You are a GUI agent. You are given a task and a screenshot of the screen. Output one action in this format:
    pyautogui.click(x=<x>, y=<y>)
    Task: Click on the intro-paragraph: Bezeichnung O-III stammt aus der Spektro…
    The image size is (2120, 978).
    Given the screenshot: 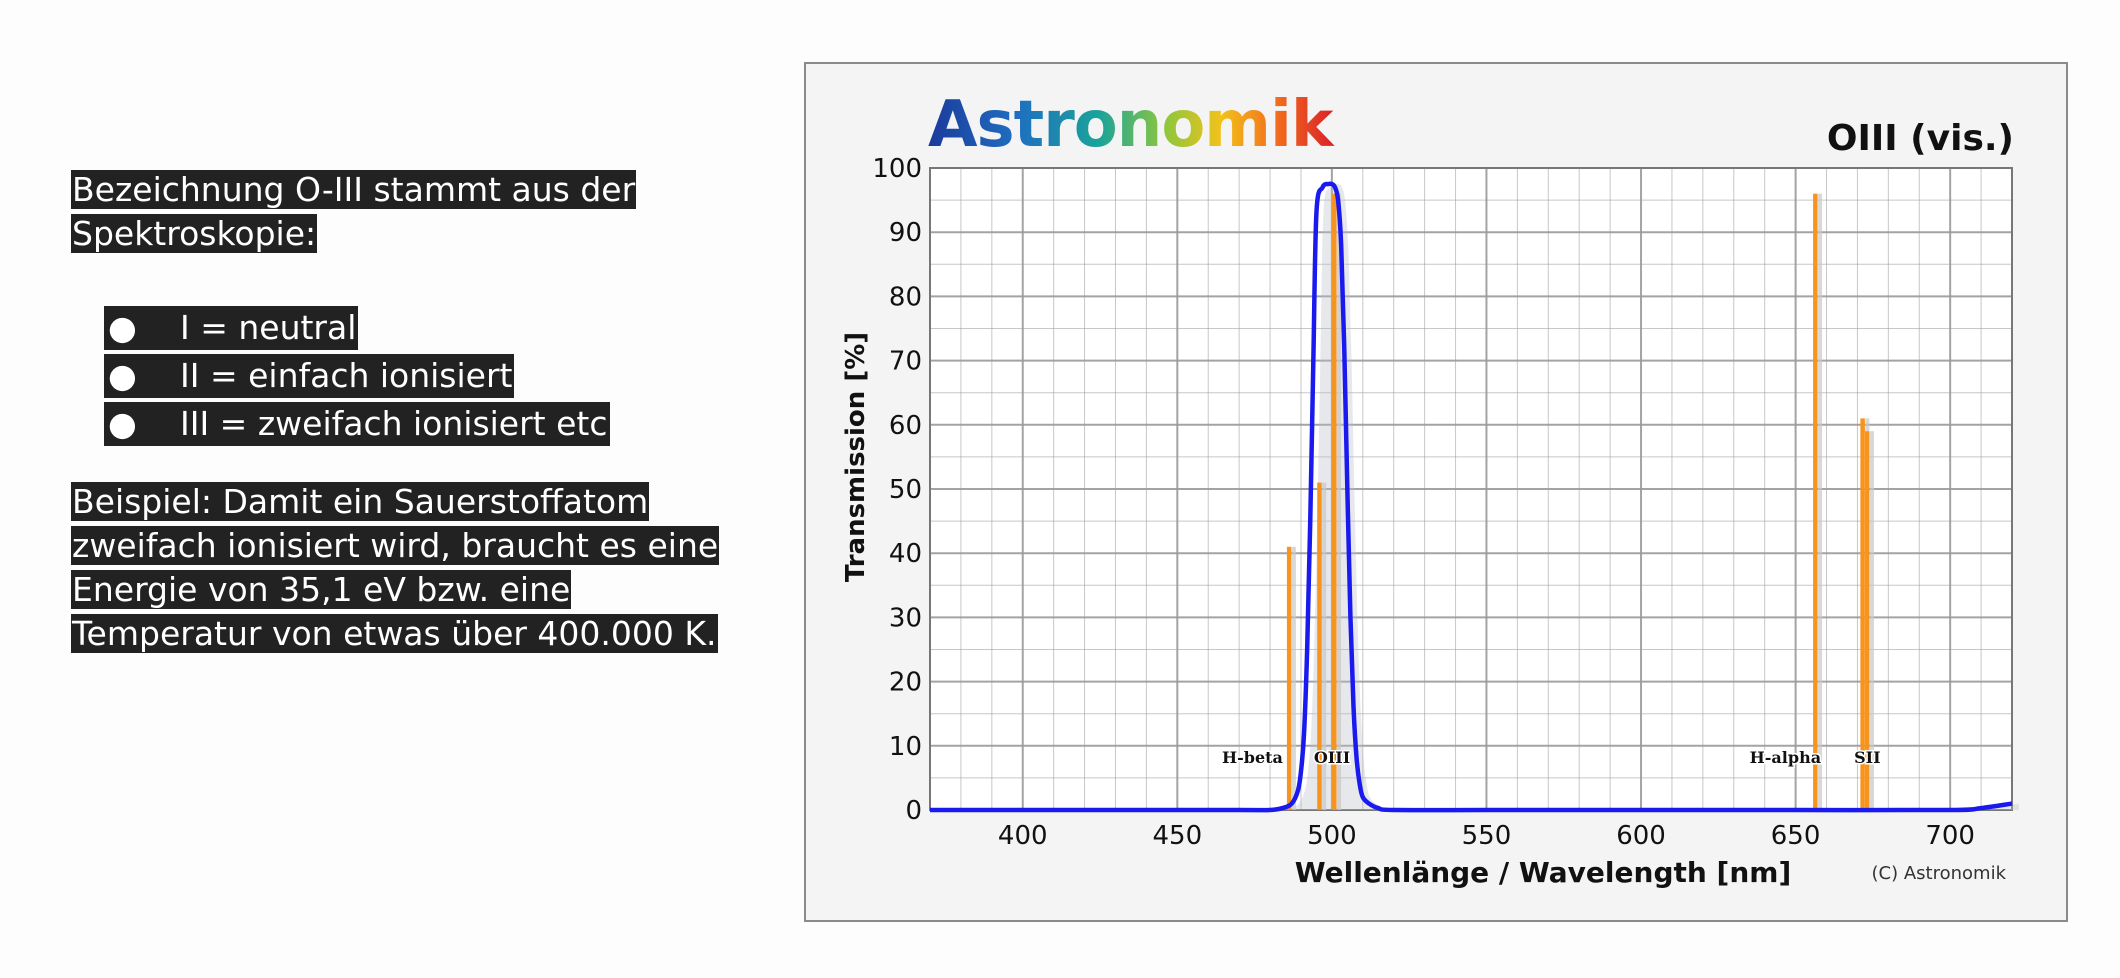 What is the action you would take?
    pyautogui.click(x=411, y=212)
    